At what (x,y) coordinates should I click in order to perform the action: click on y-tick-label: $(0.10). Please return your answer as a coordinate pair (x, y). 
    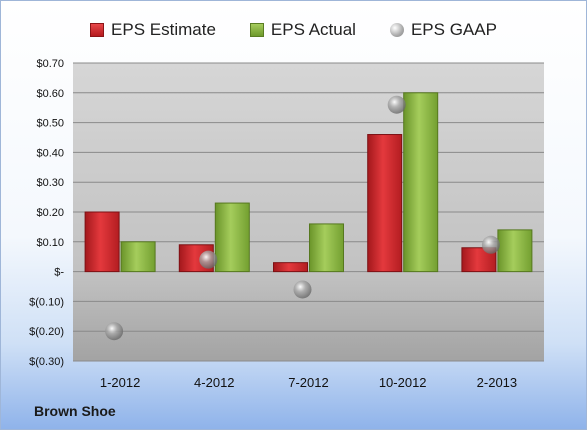
    Looking at the image, I should click on (46, 302).